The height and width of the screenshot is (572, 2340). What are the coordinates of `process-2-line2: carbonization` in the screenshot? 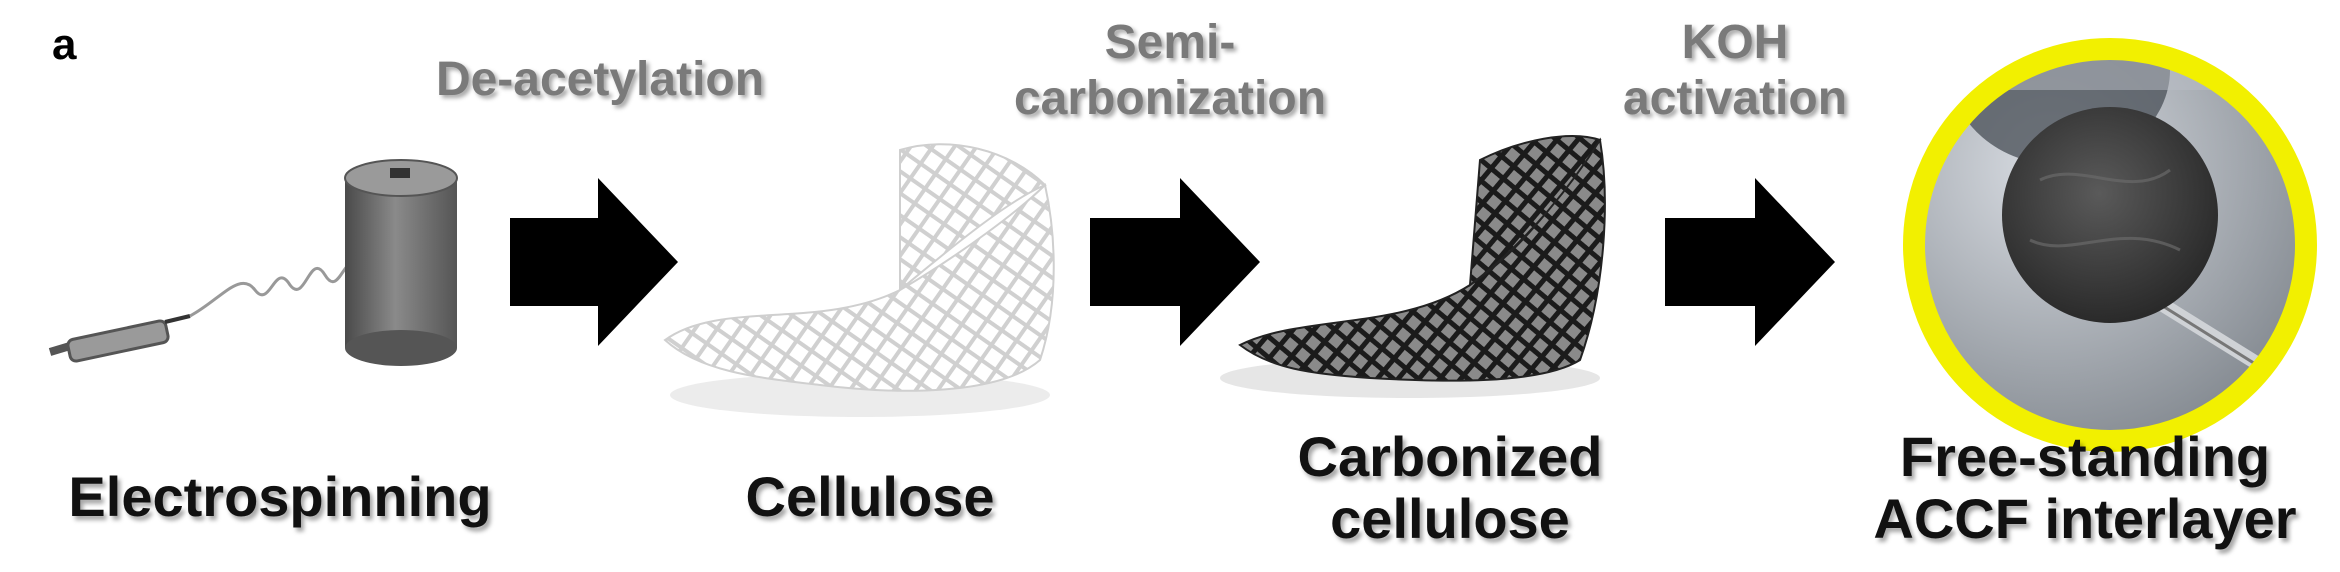 It's located at (1170, 98).